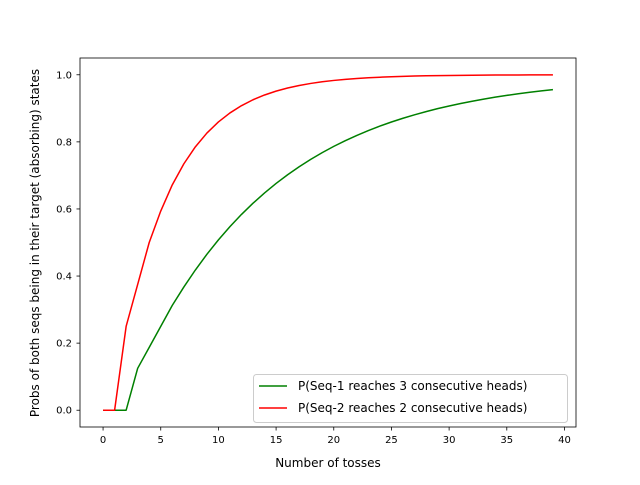 The width and height of the screenshot is (640, 485). I want to click on y-tick-label: 0.2, so click(64, 344).